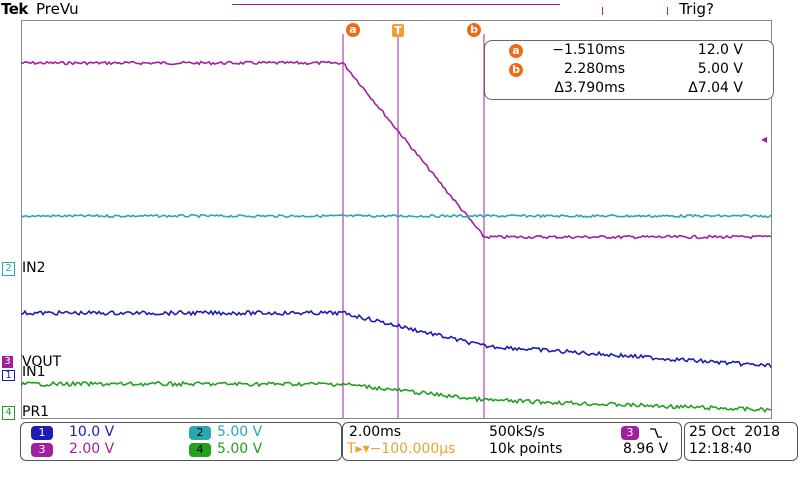 The width and height of the screenshot is (800, 480). I want to click on trigger-level-arrow-icon: ◂, so click(764, 139).